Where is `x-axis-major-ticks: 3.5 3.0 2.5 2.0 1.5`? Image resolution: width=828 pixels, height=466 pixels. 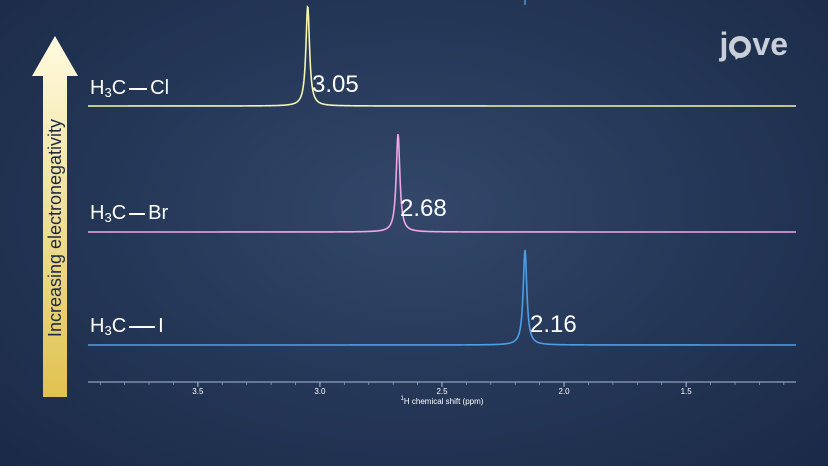 x-axis-major-ticks: 3.5 3.0 2.5 2.0 1.5 is located at coordinates (442, 389).